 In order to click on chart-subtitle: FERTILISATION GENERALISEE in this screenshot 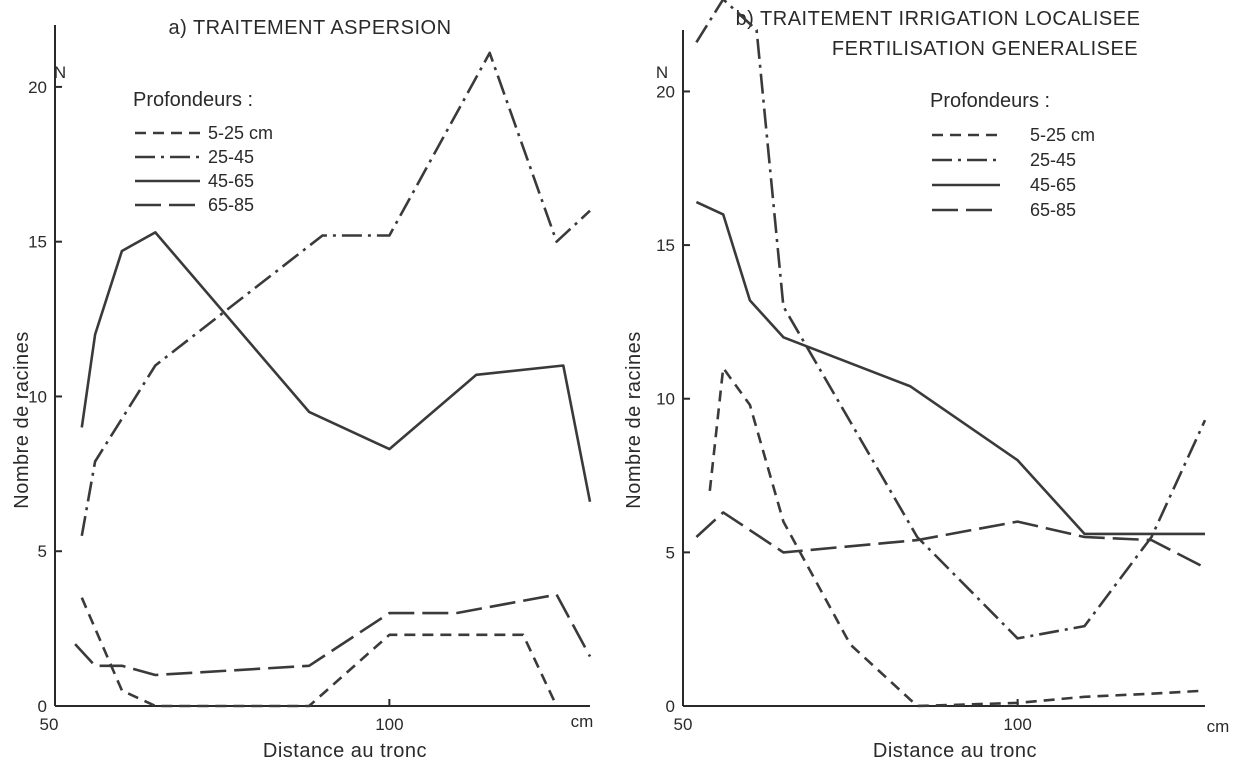, I will do `click(985, 49)`.